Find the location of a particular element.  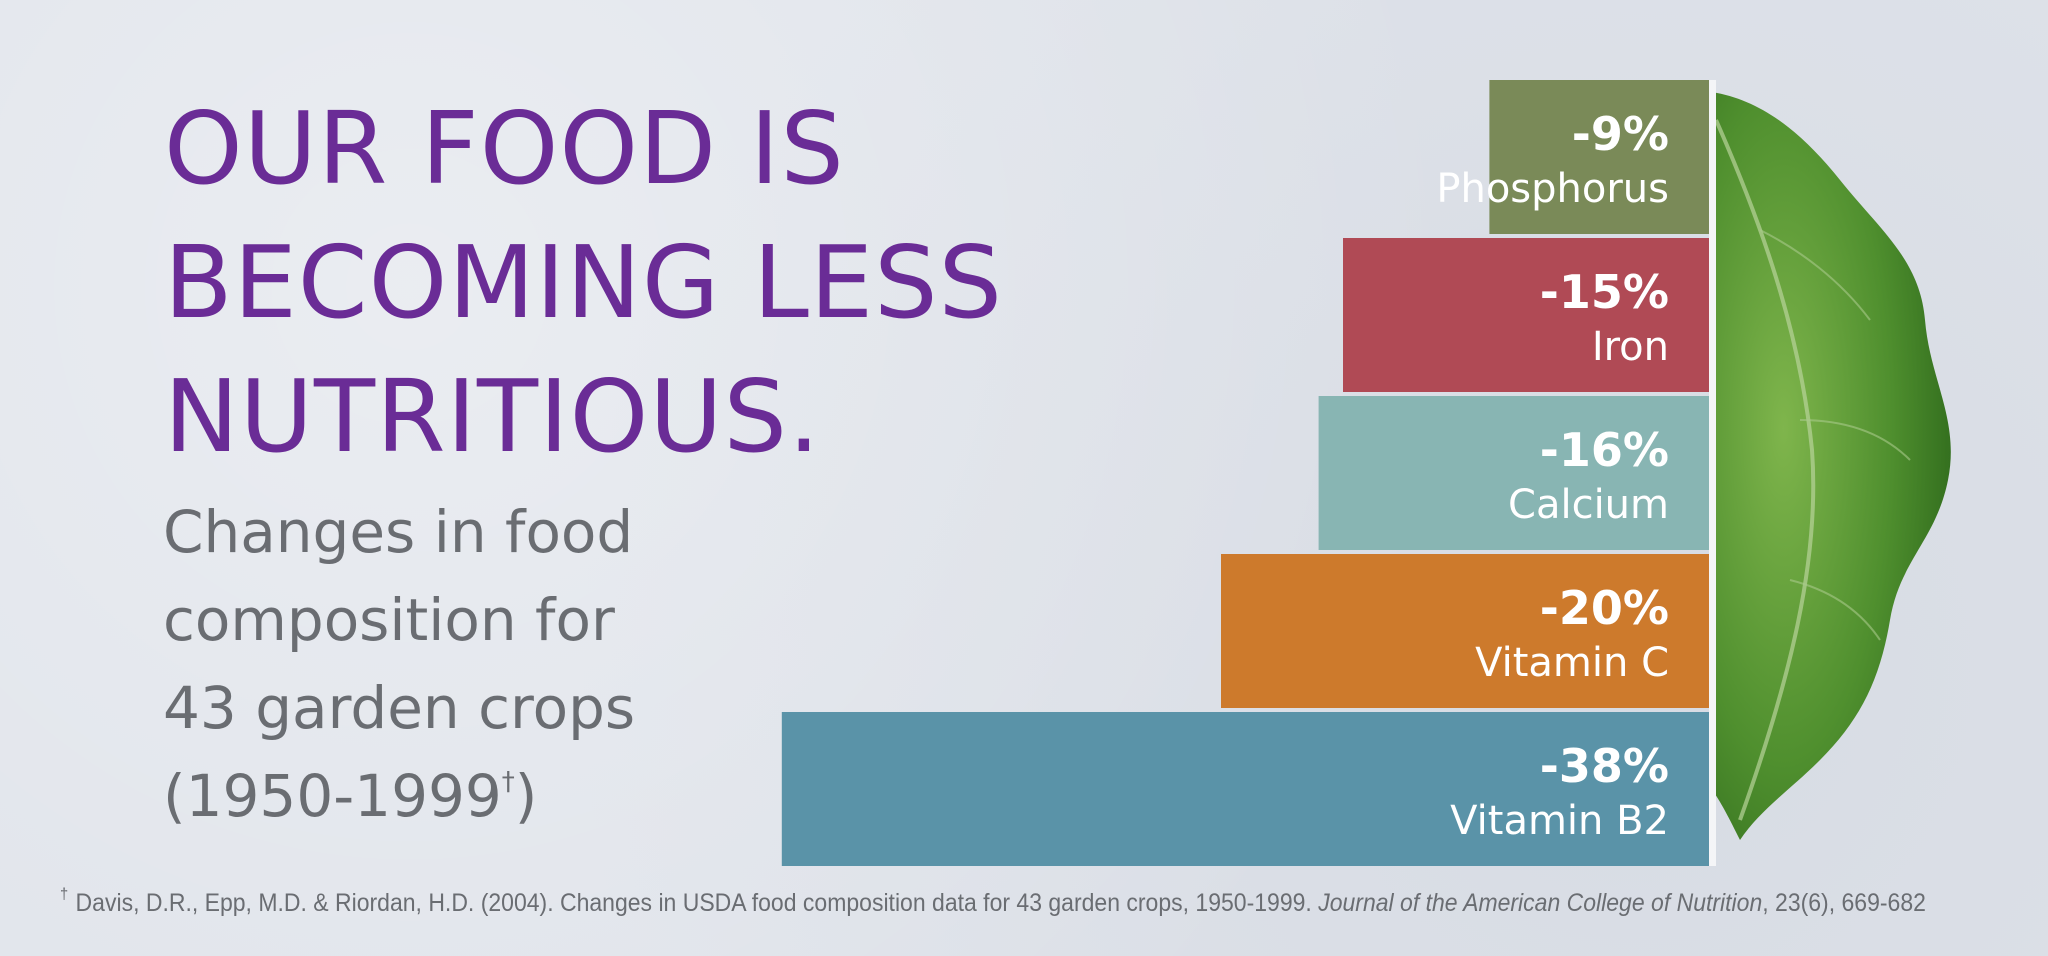

subtitle-line-2: composition for is located at coordinates (389, 620).